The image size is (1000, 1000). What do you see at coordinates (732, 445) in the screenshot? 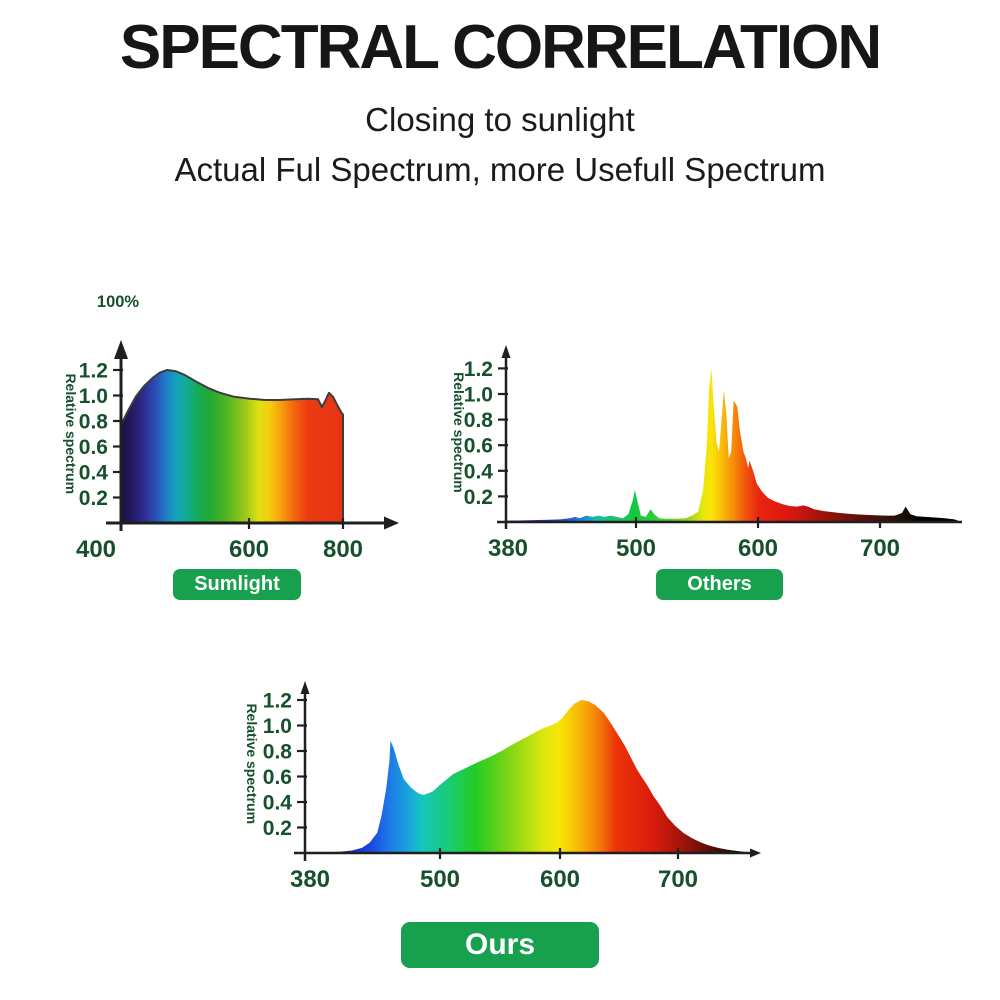
I see `others-spectrum-area` at bounding box center [732, 445].